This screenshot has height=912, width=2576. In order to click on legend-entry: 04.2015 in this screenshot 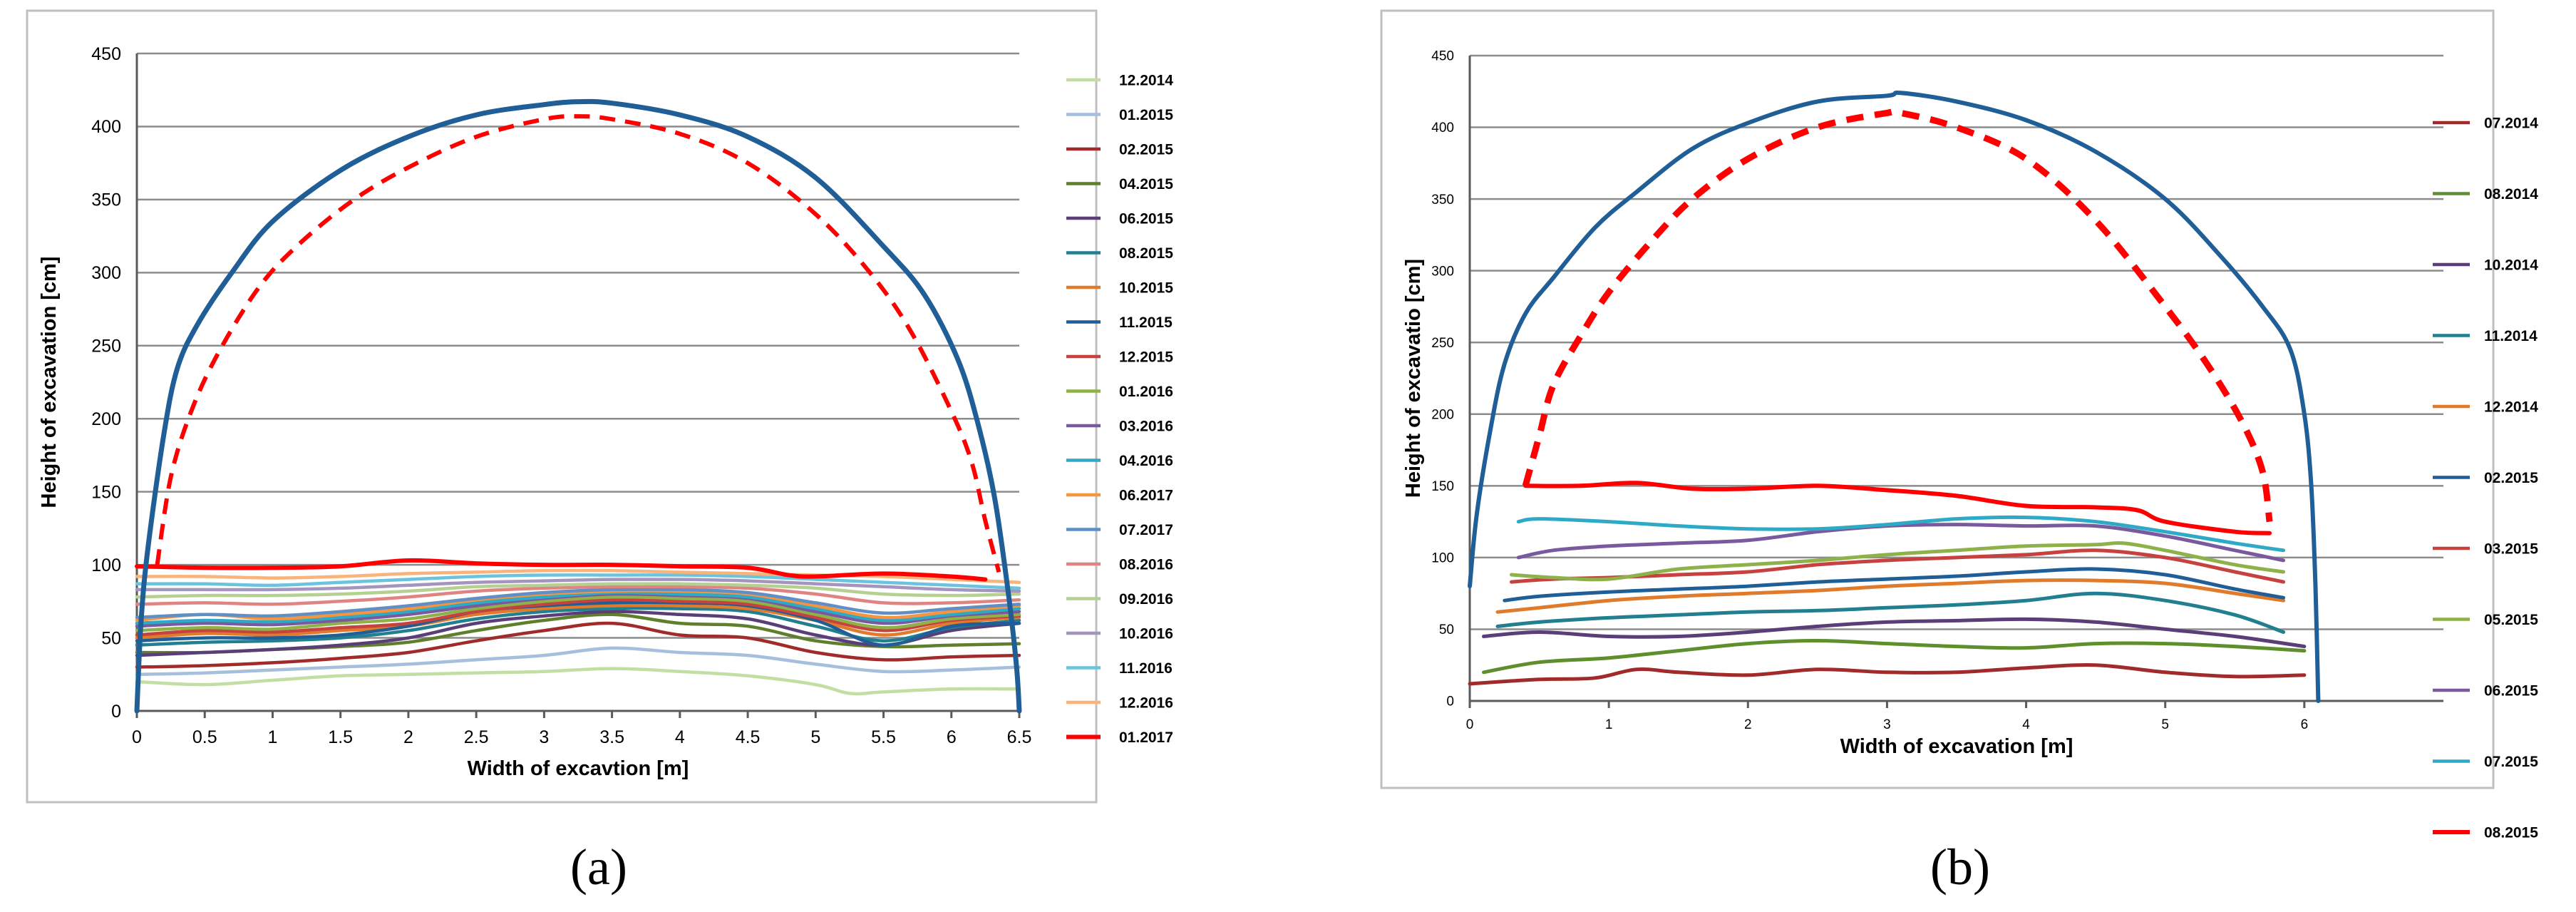, I will do `click(1146, 184)`.